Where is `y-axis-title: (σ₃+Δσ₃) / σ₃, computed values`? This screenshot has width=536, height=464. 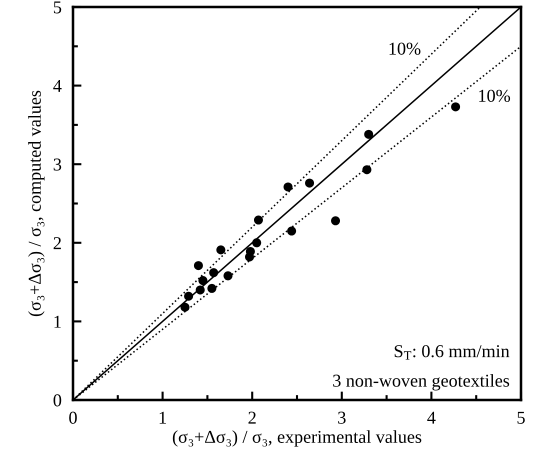 y-axis-title: (σ₃+Δσ₃) / σ₃, computed values is located at coordinates (36, 203).